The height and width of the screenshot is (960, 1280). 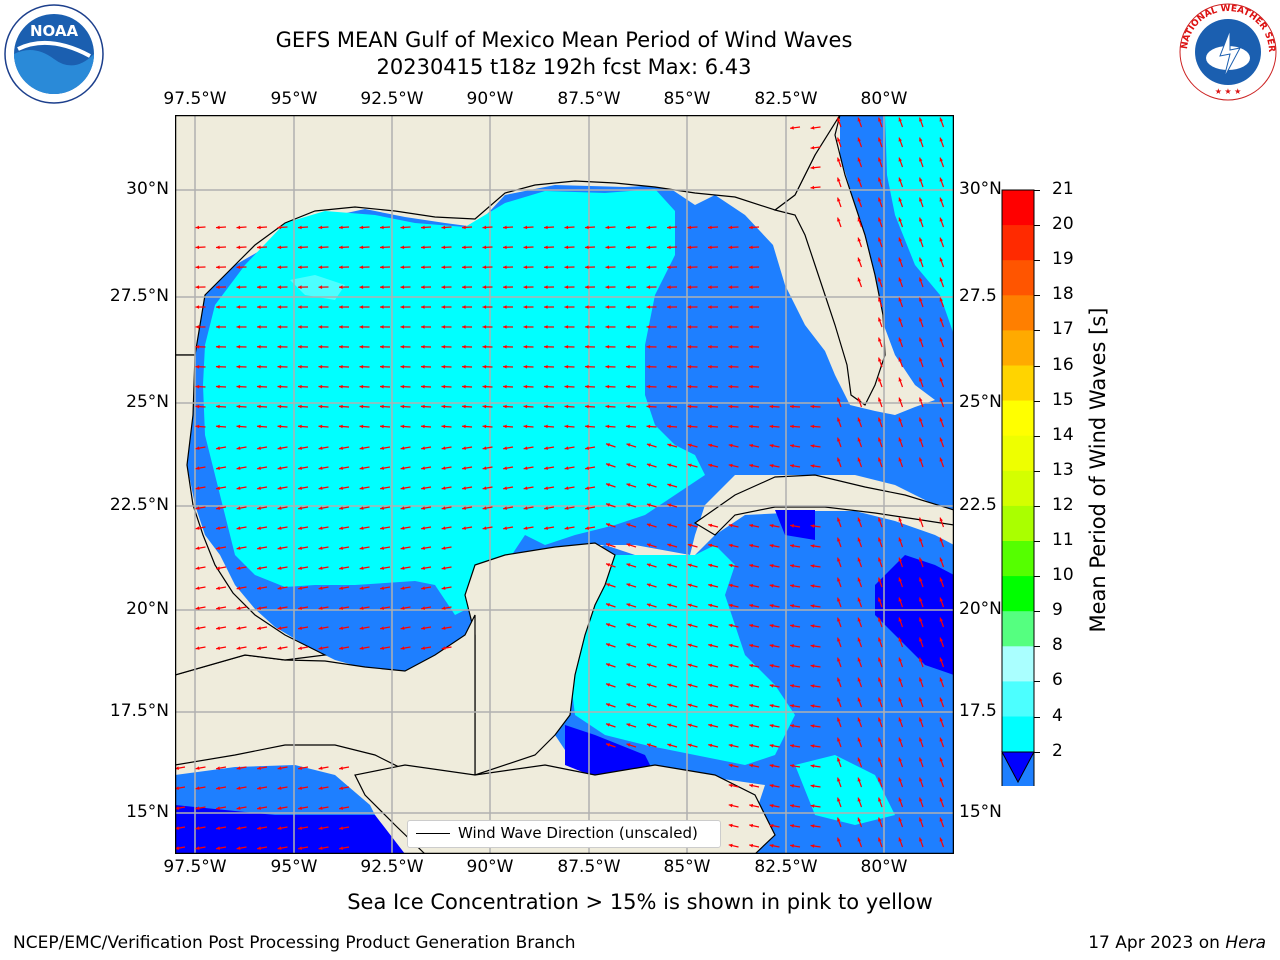 I want to click on lat-label-right: 17.5, so click(x=978, y=711).